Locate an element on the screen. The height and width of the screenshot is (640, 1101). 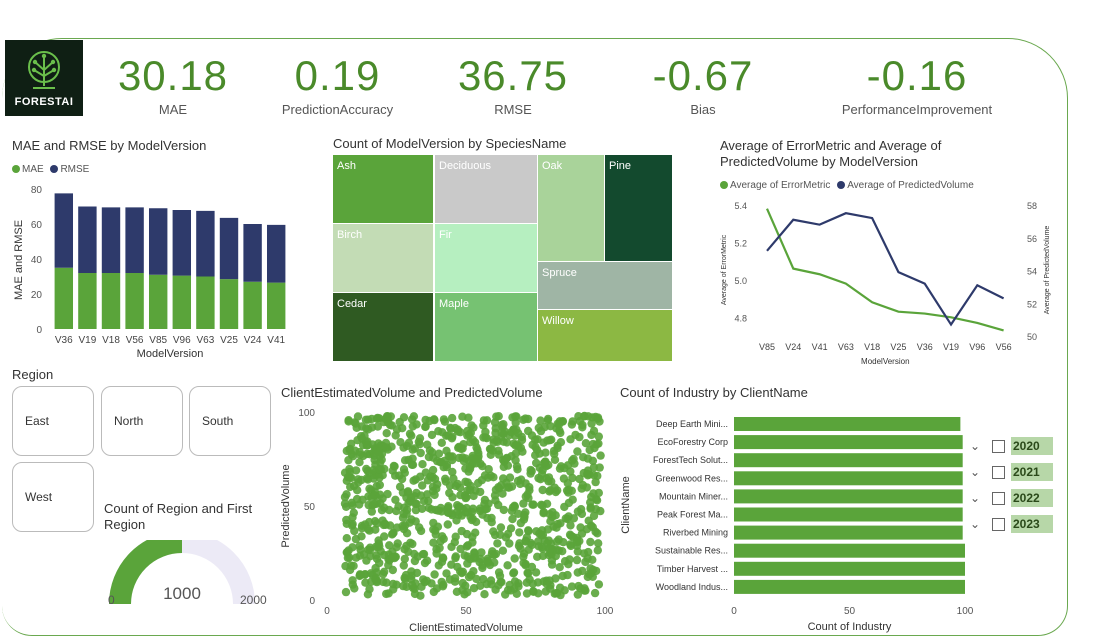
treemap-cell-fir: Fir is located at coordinates (486, 258).